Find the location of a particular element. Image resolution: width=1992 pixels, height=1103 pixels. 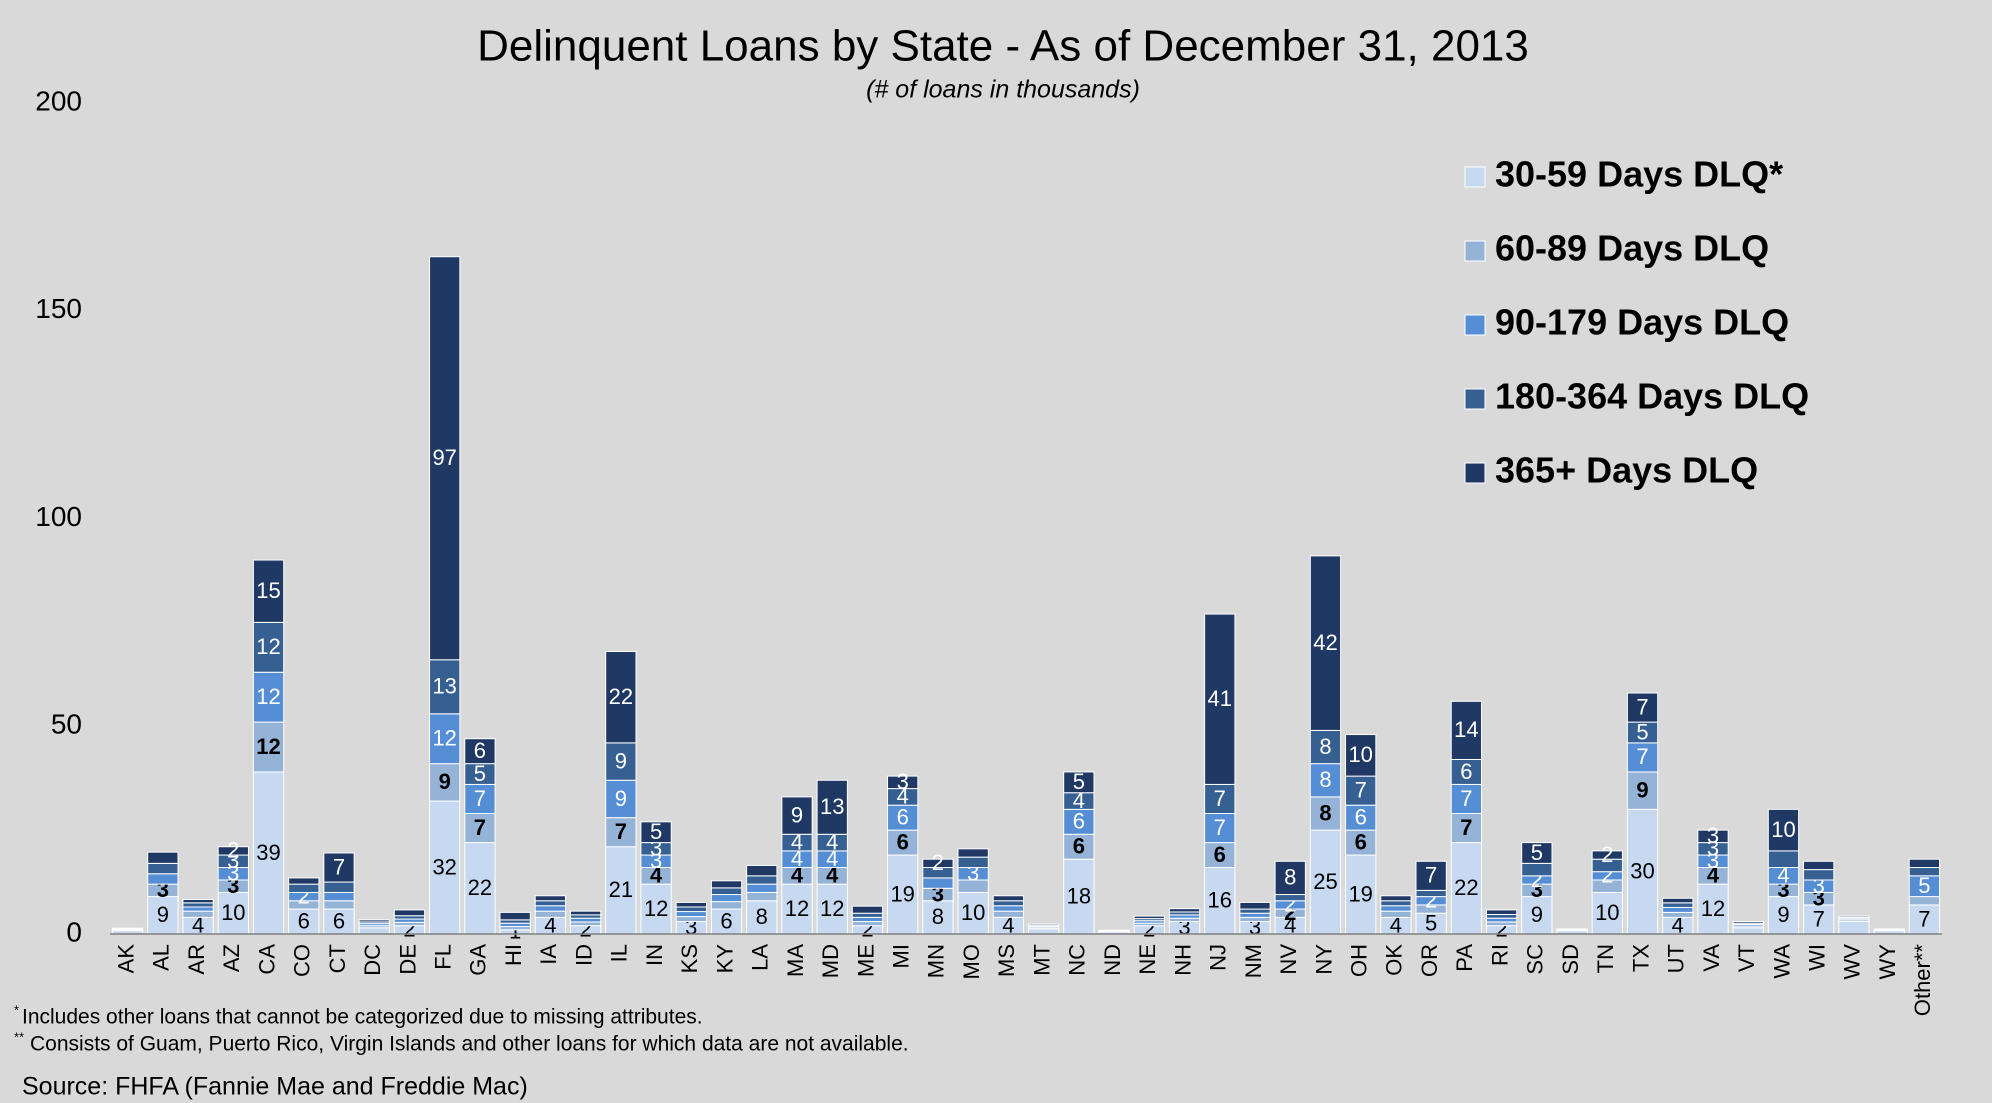

data-label: 5 is located at coordinates (480, 773).